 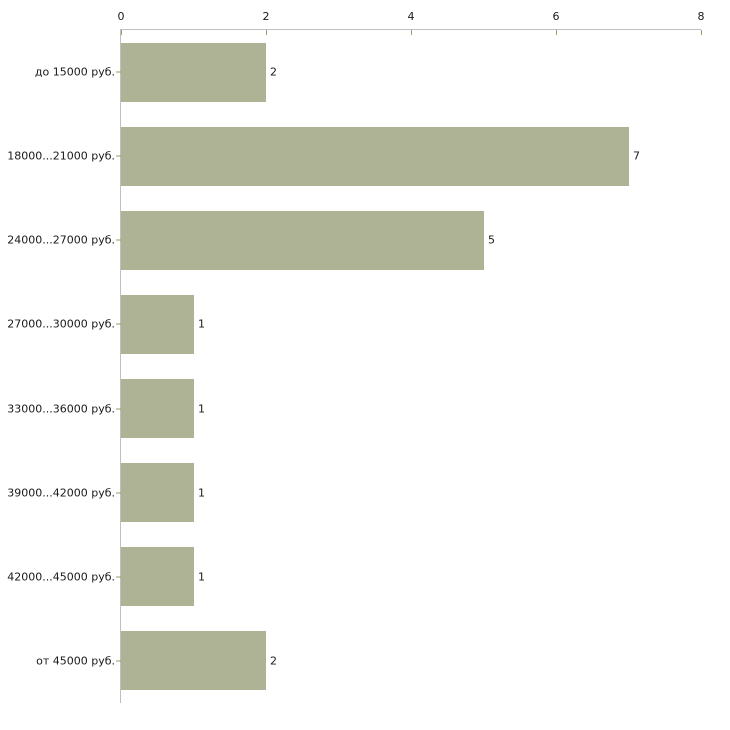 I want to click on x-axis-tick-label: 6, so click(x=556, y=16).